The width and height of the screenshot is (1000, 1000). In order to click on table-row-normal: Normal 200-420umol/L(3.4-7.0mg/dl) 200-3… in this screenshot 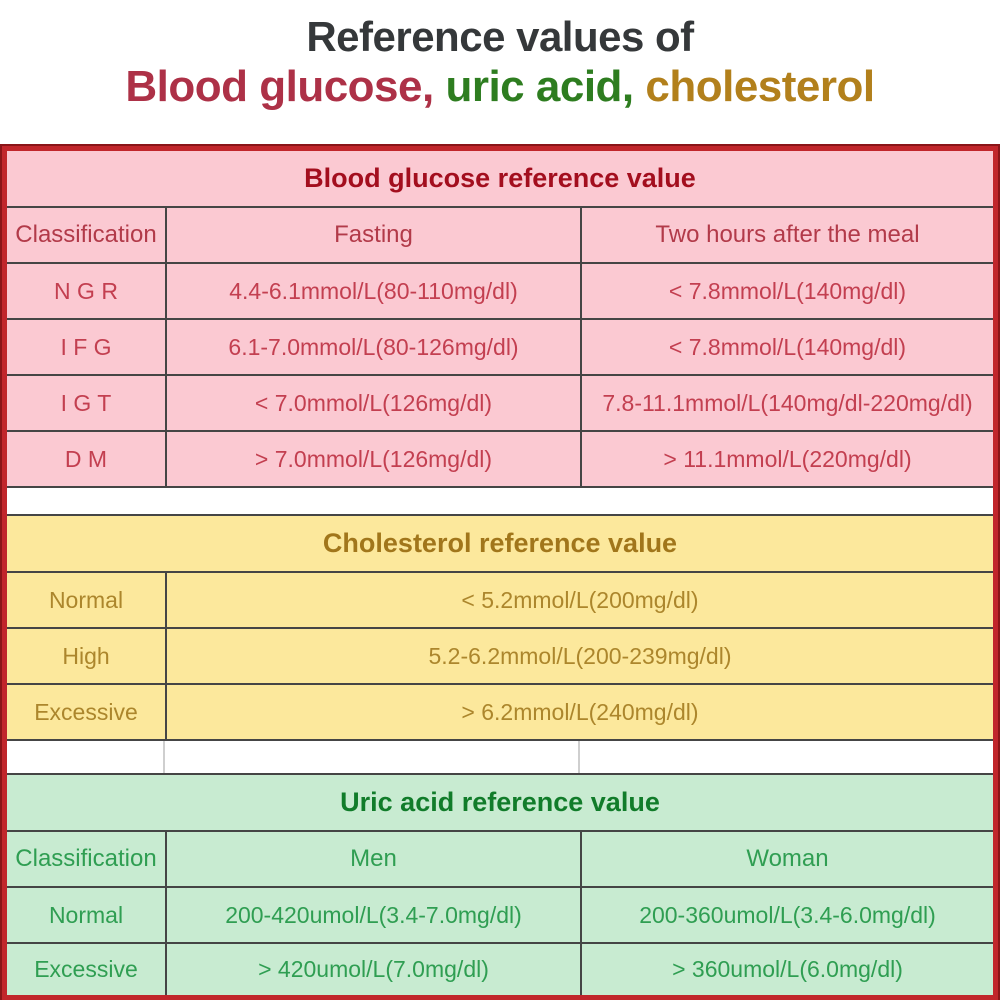, I will do `click(500, 914)`.